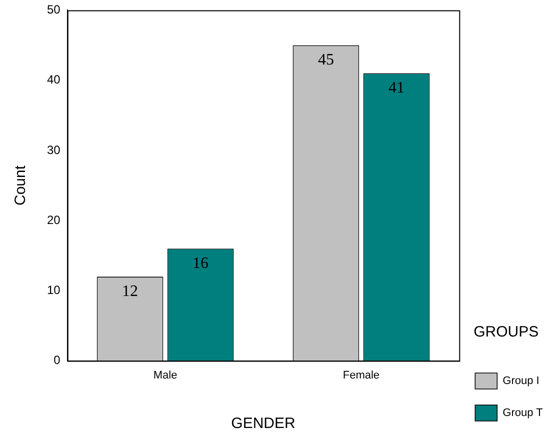  Describe the element at coordinates (523, 413) in the screenshot. I see `legend-label: Group T` at that location.